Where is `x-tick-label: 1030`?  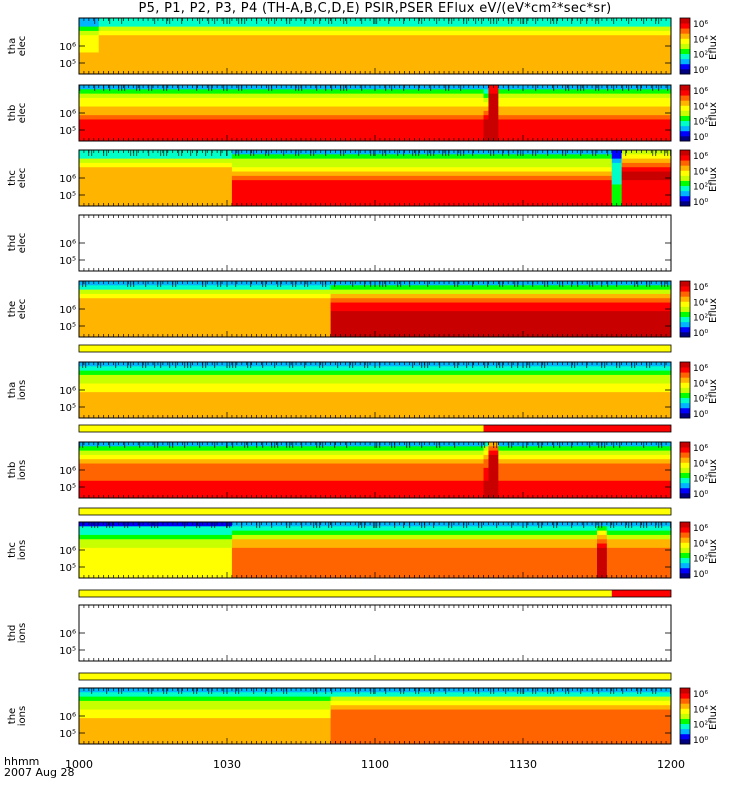 x-tick-label: 1030 is located at coordinates (227, 764).